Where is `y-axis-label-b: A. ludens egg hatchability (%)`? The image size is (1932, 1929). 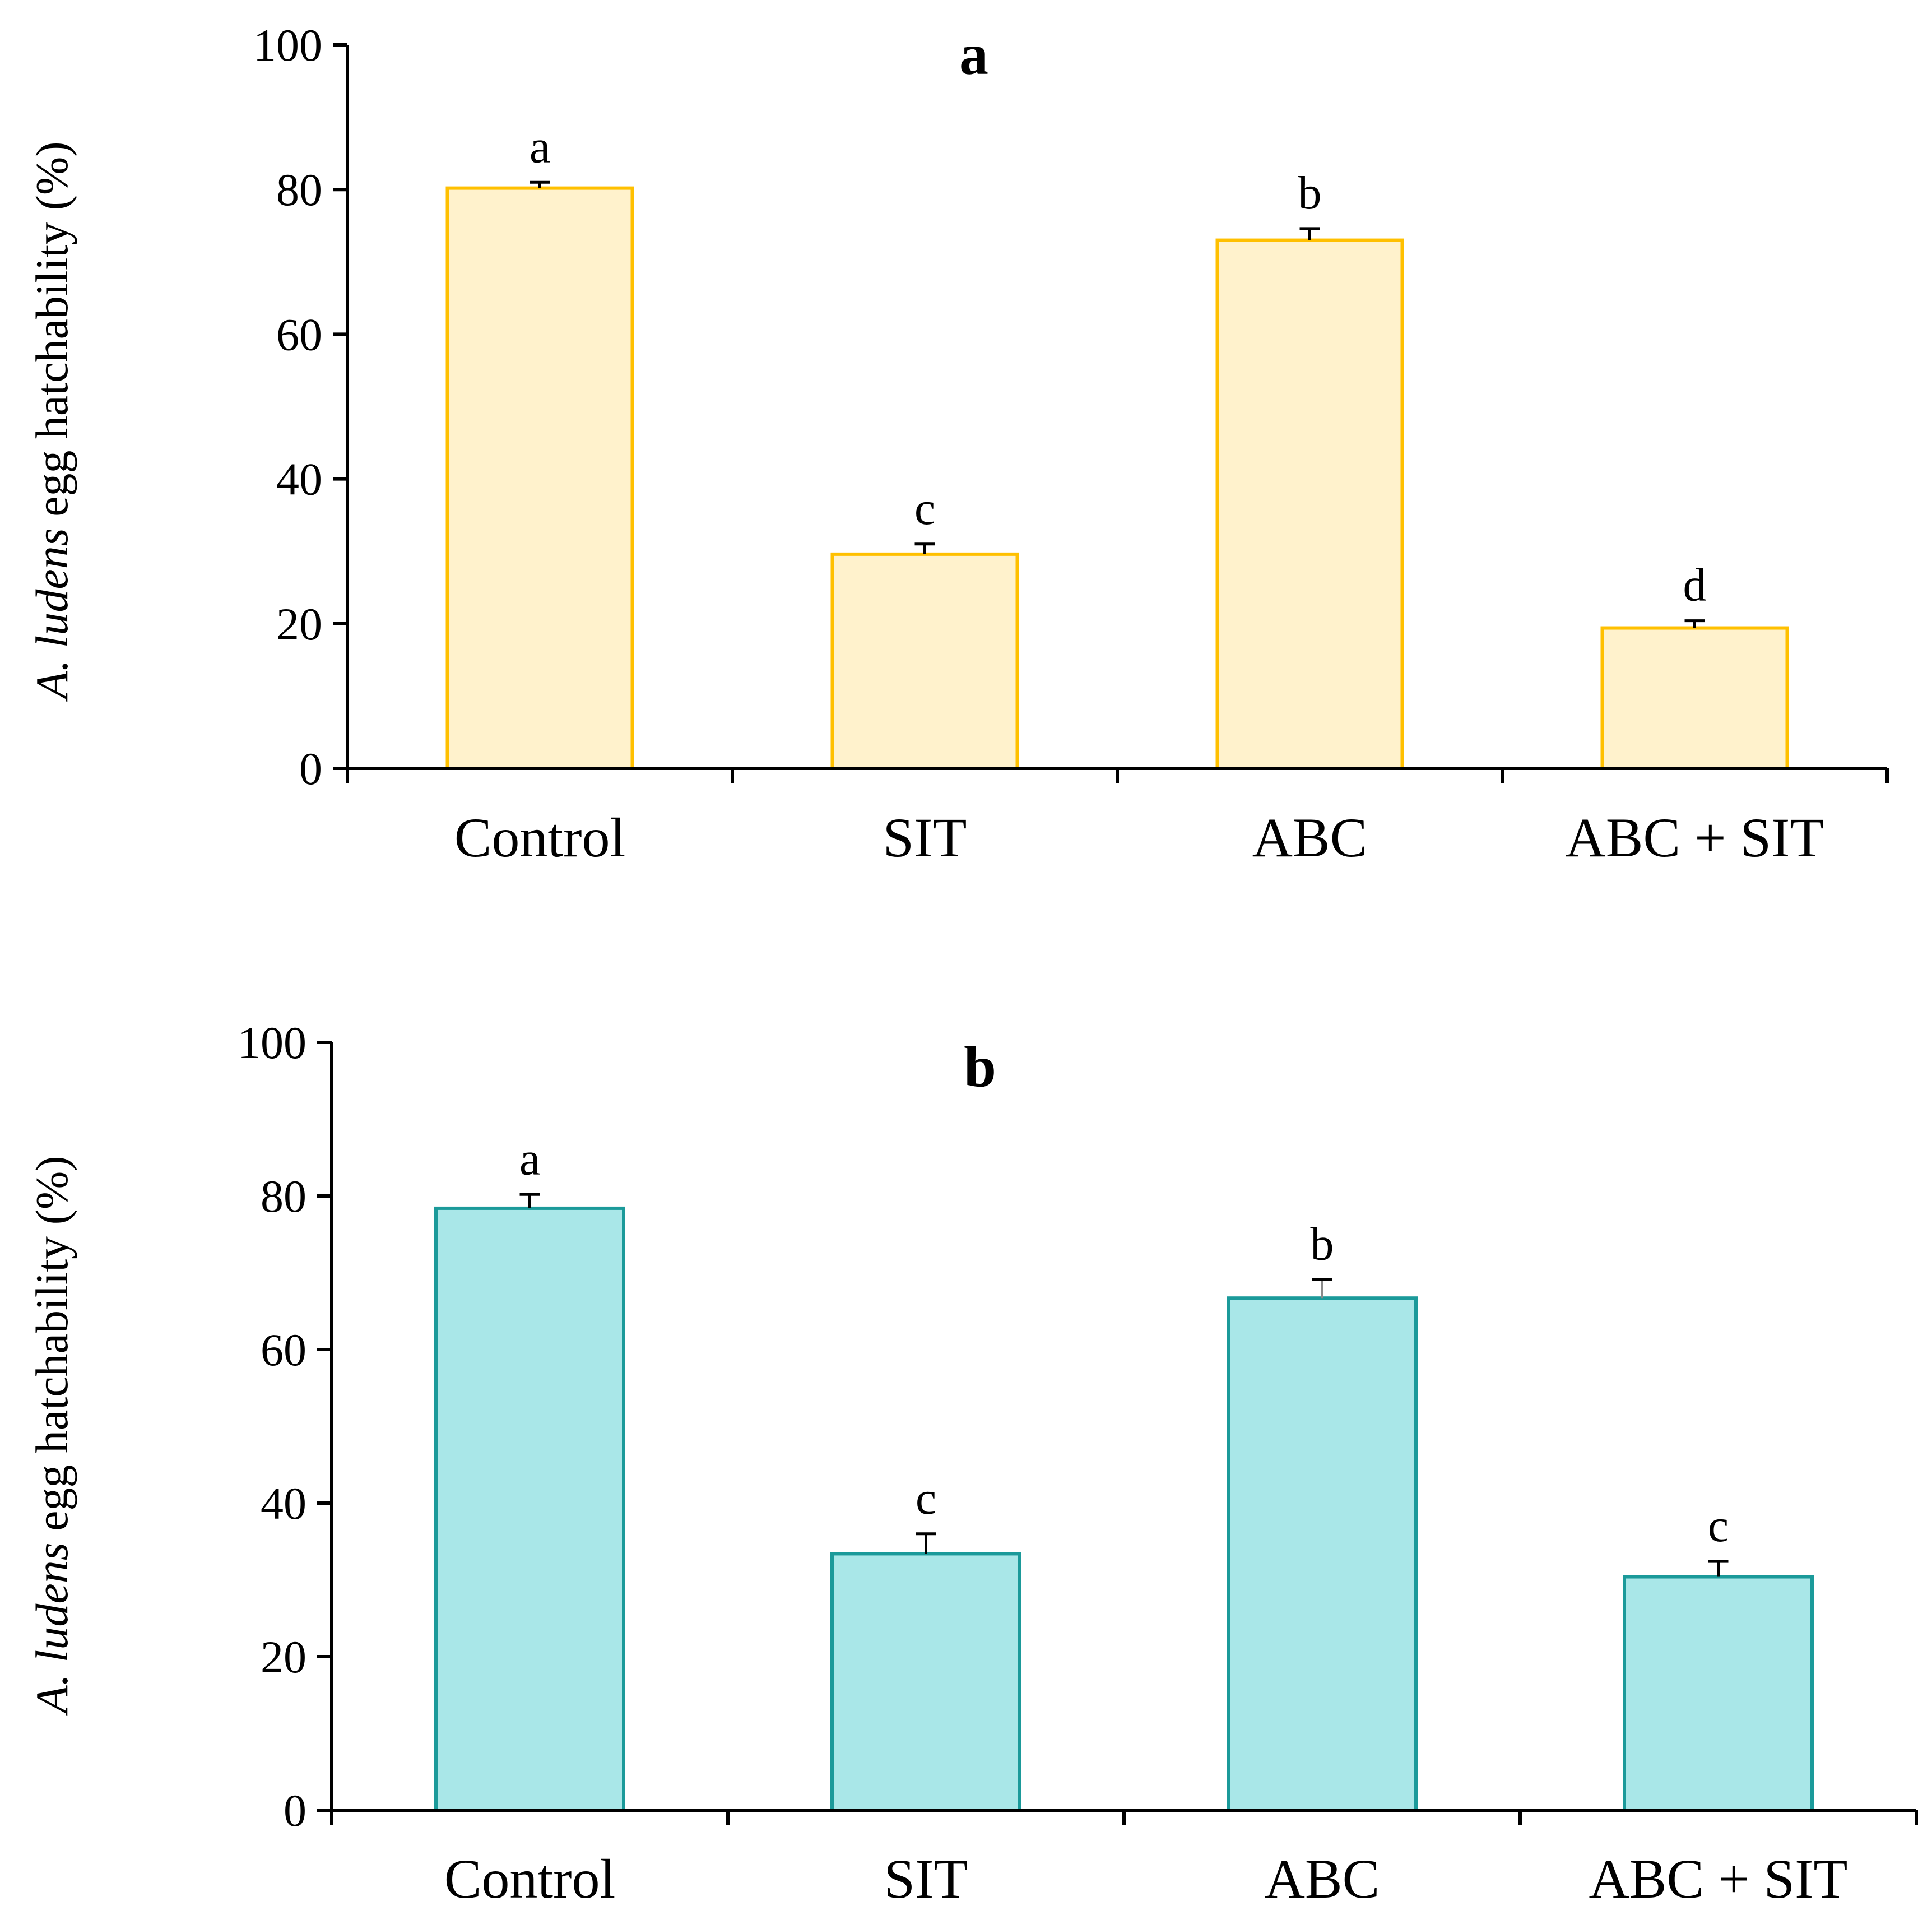 y-axis-label-b: A. ludens egg hatchability (%) is located at coordinates (51, 1436).